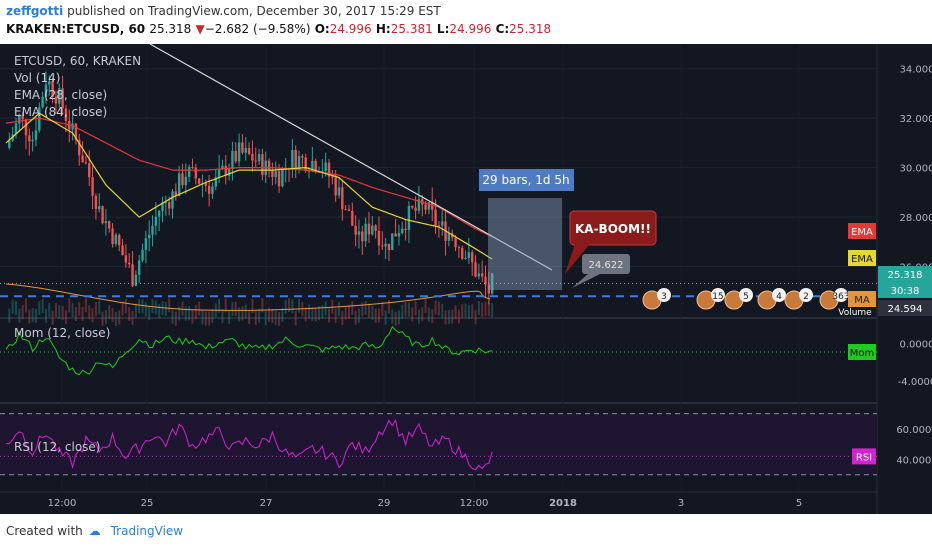 The height and width of the screenshot is (550, 932). I want to click on countdown-tag: 30:38, so click(905, 291).